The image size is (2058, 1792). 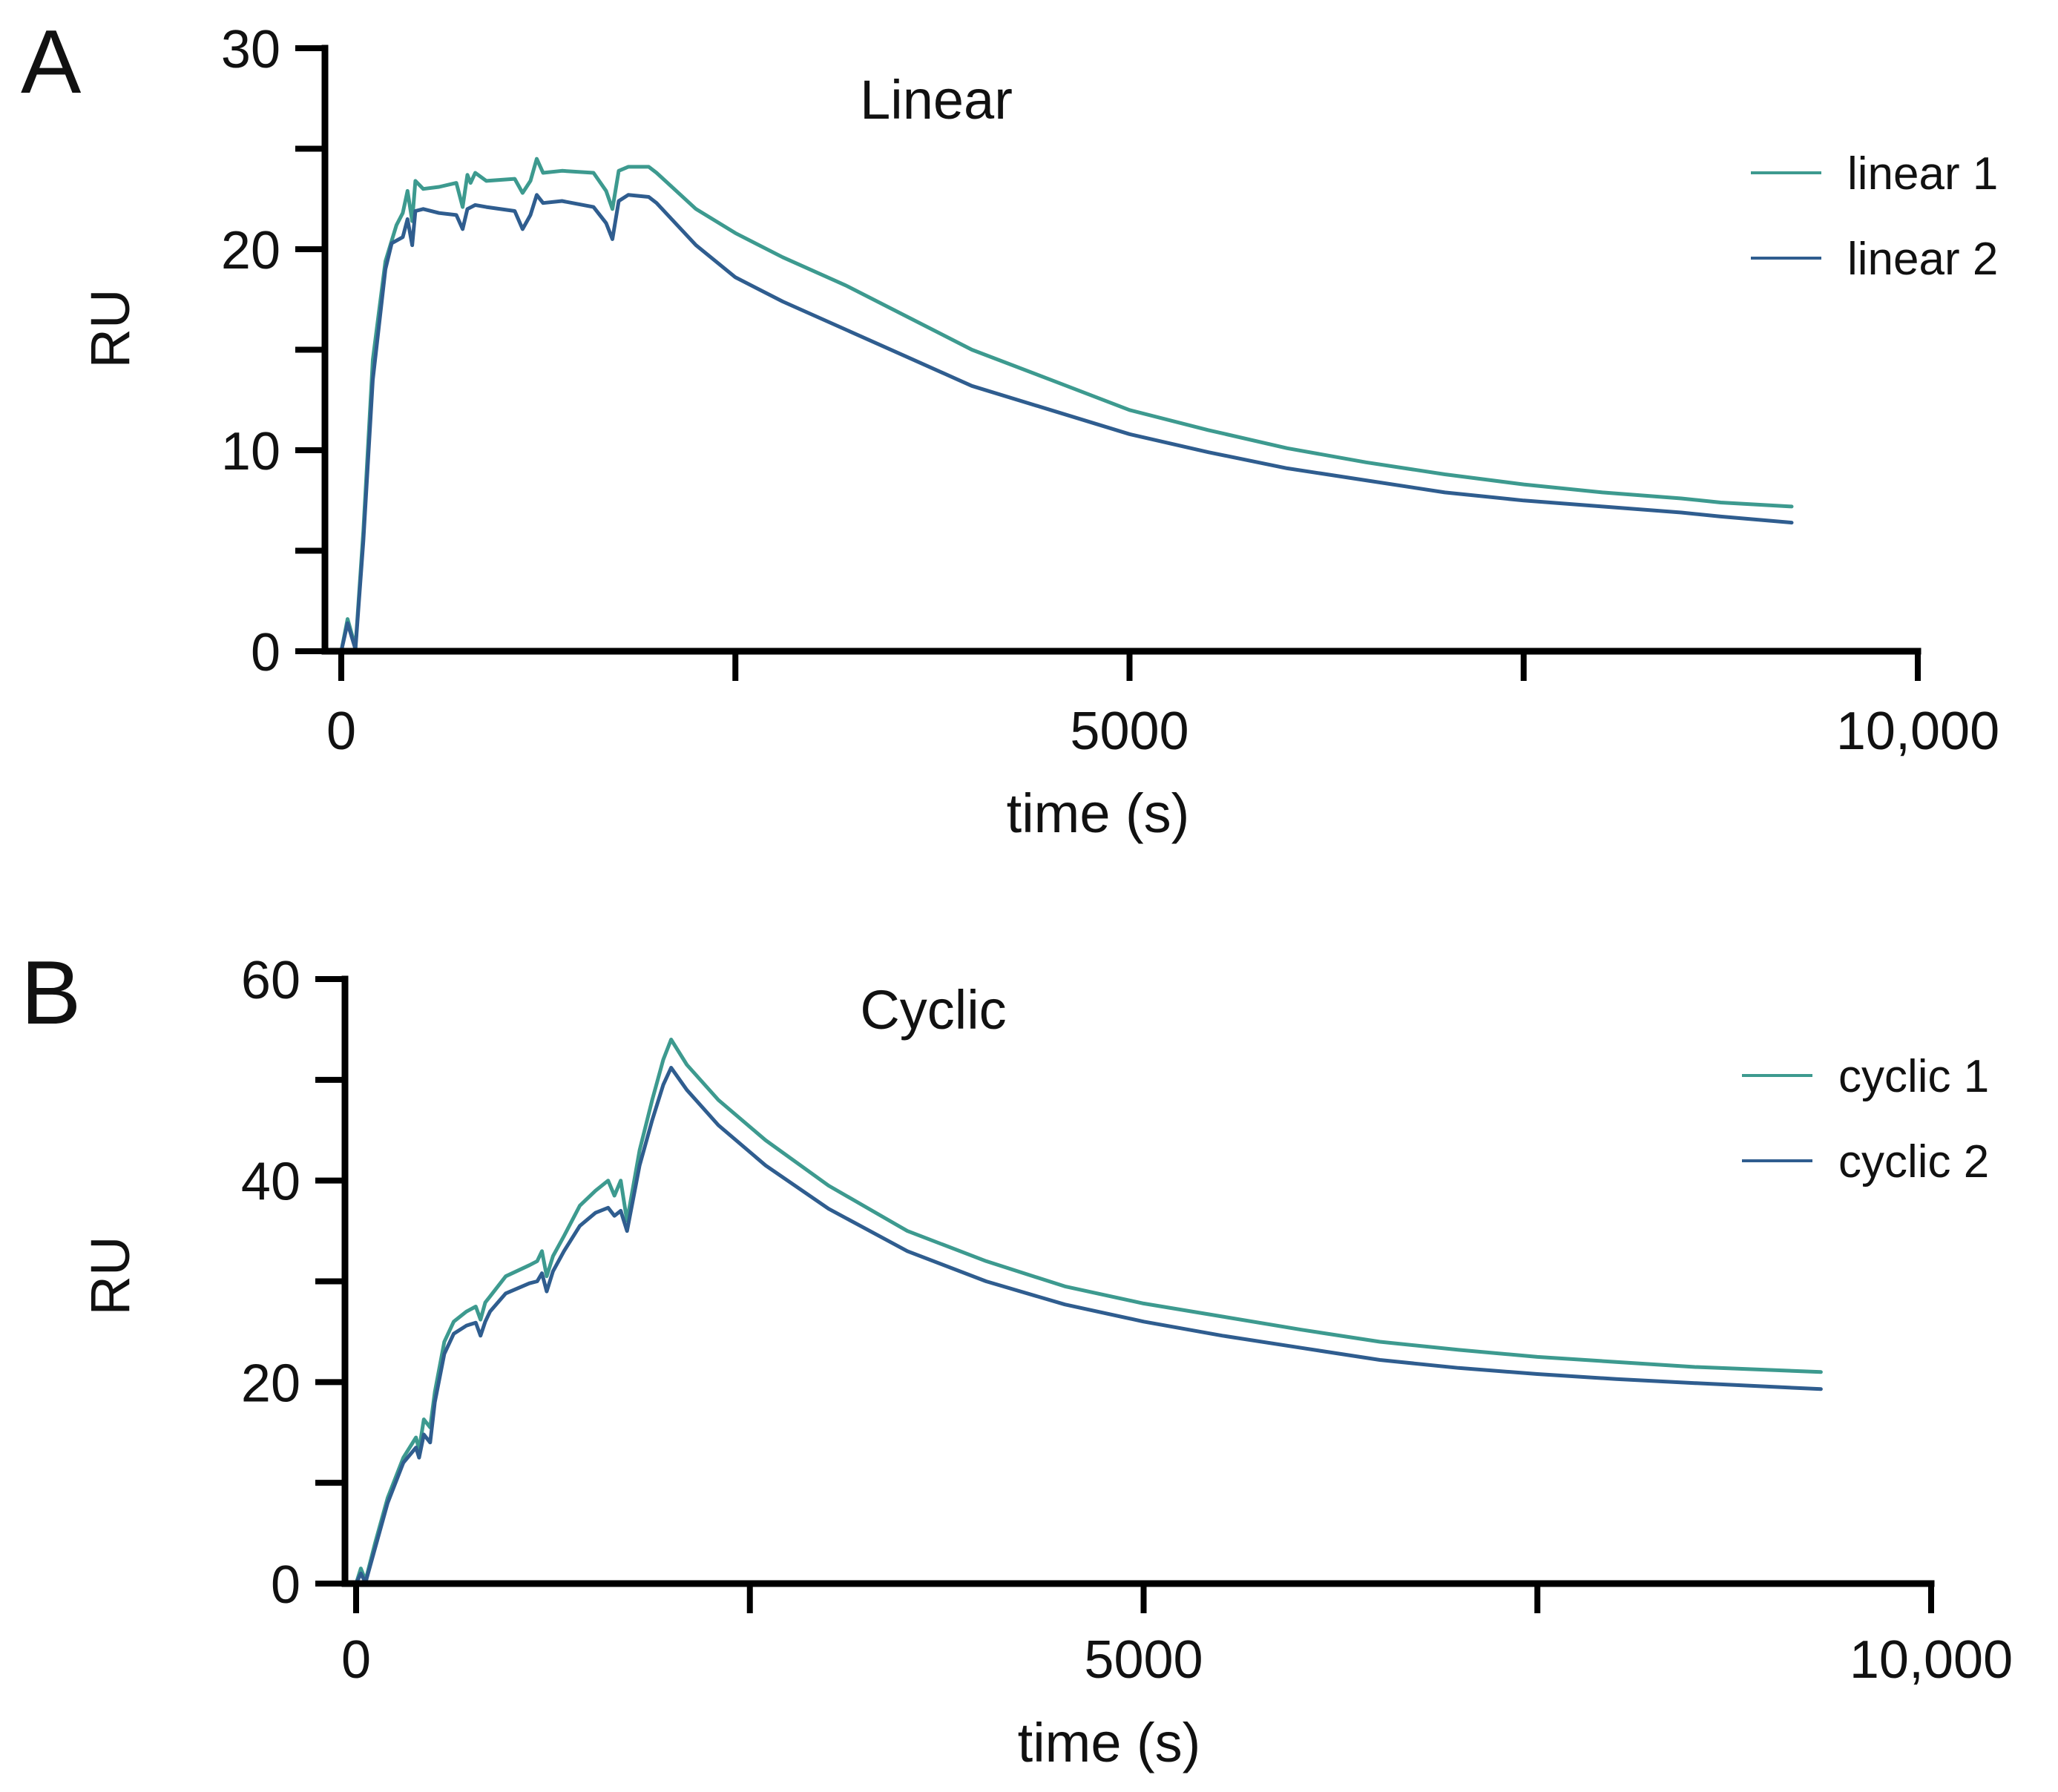 What do you see at coordinates (1923, 174) in the screenshot?
I see `legend-label: linear 1` at bounding box center [1923, 174].